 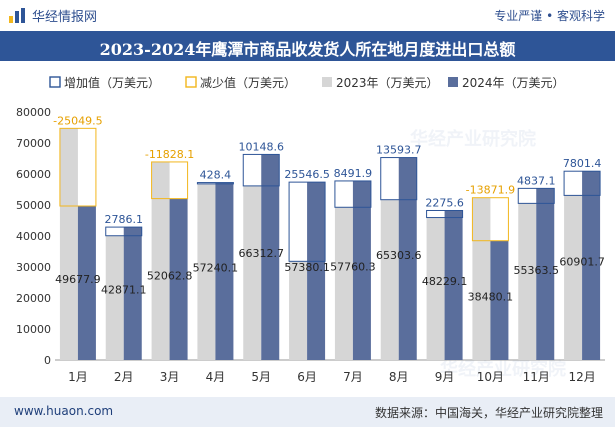 I want to click on x-tick-label: 10月, so click(x=490, y=377).